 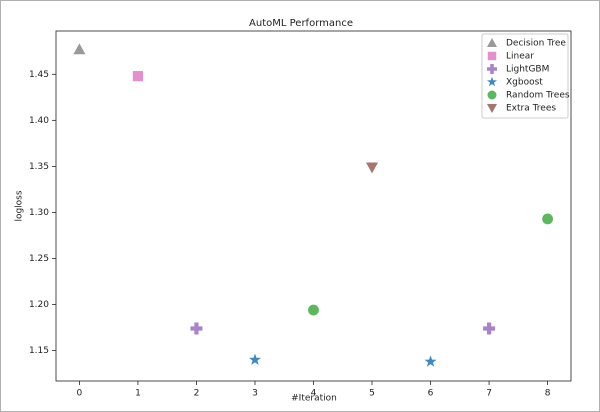 What do you see at coordinates (525, 76) in the screenshot?
I see `legend-box` at bounding box center [525, 76].